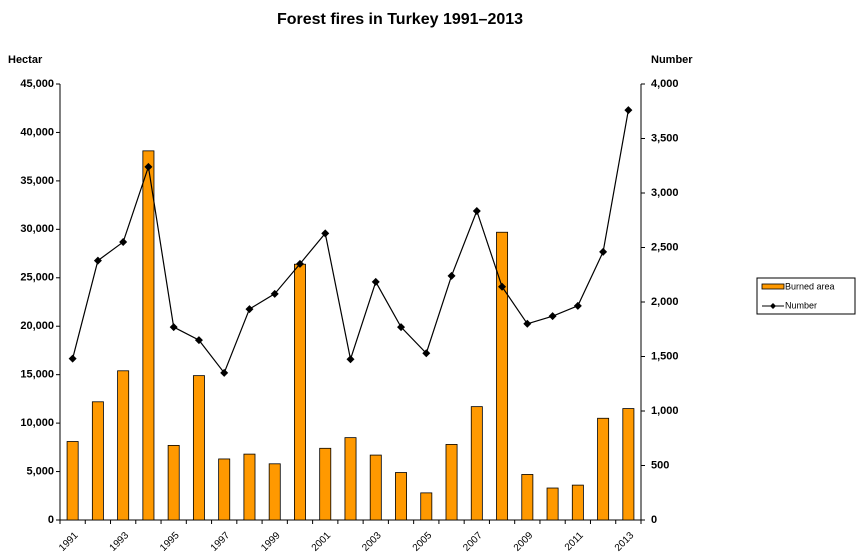 This screenshot has height=554, width=856. I want to click on y-tick-label: 0, so click(51, 520).